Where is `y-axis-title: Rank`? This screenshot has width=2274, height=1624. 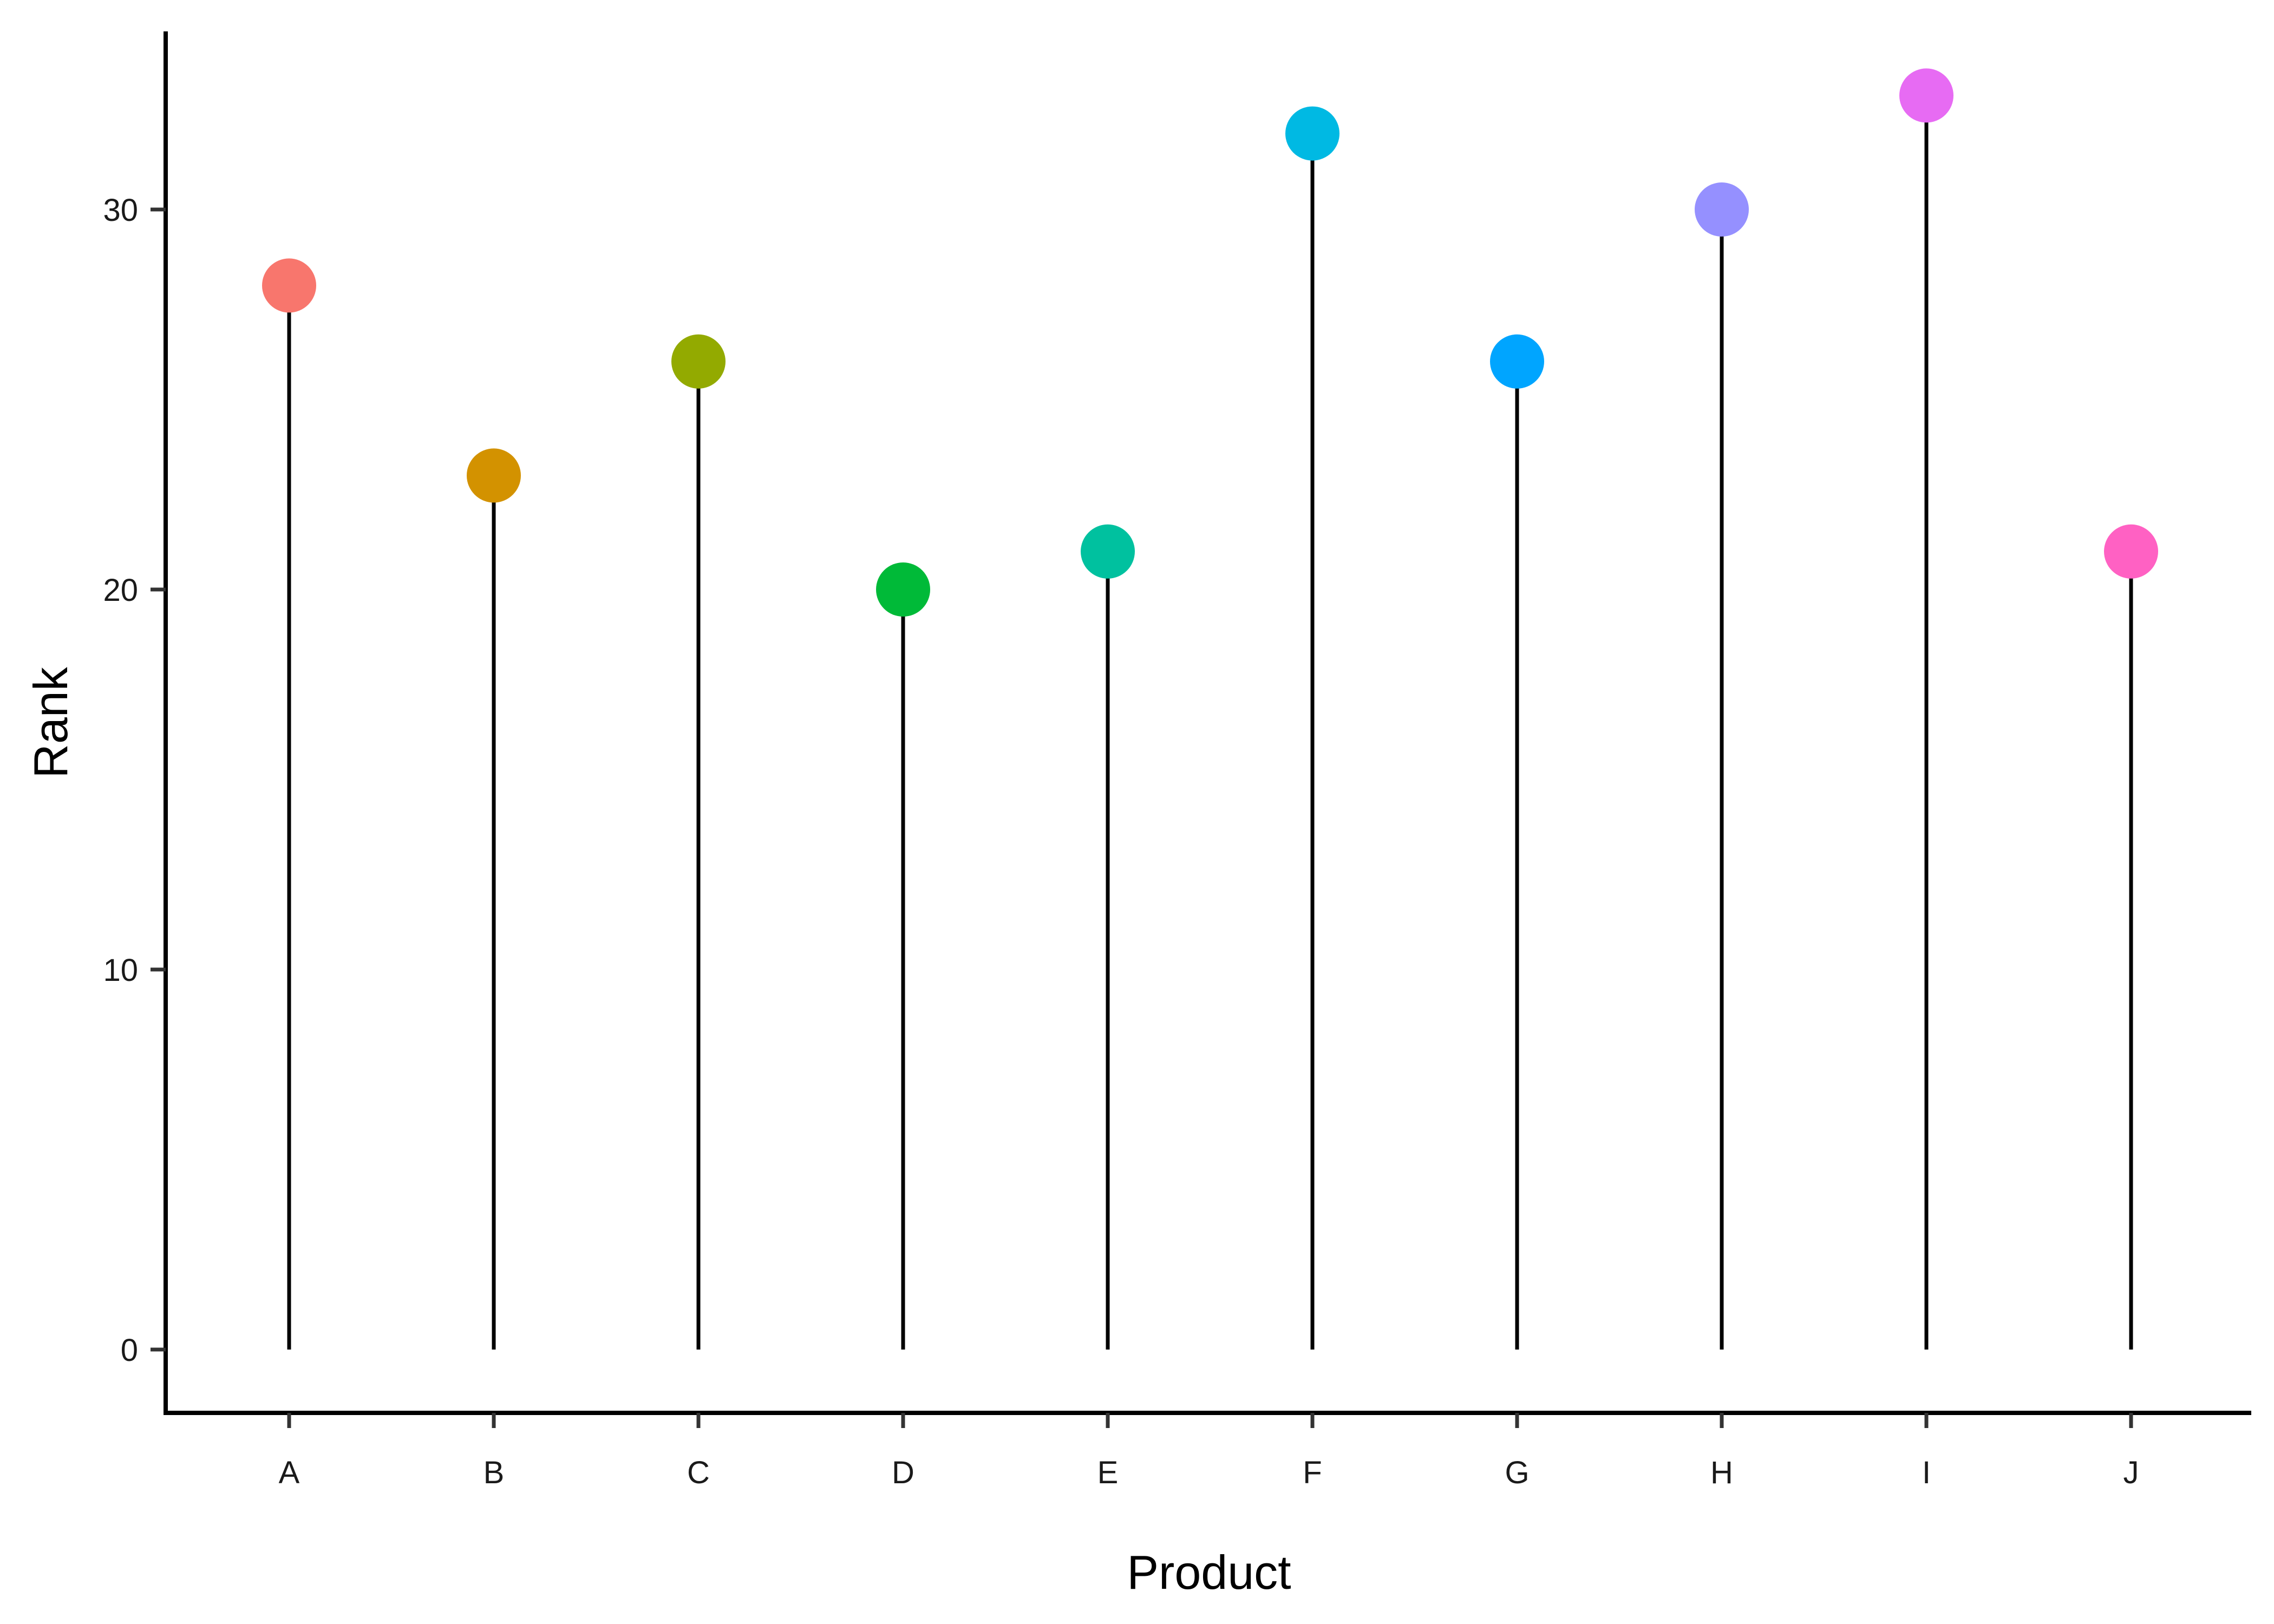
y-axis-title: Rank is located at coordinates (51, 722).